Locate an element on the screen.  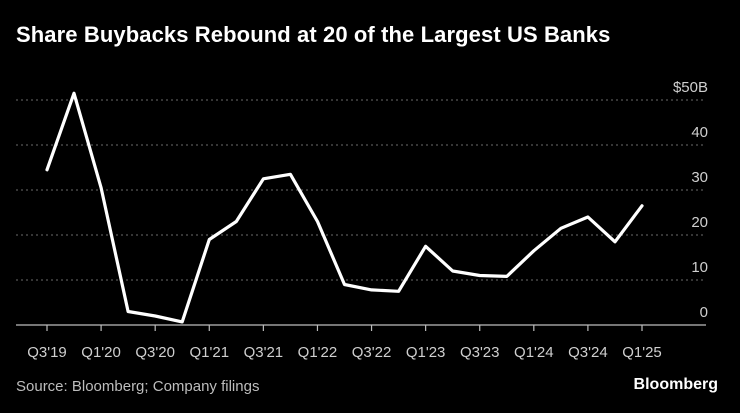
x-tick-label: Q3'24 is located at coordinates (588, 352).